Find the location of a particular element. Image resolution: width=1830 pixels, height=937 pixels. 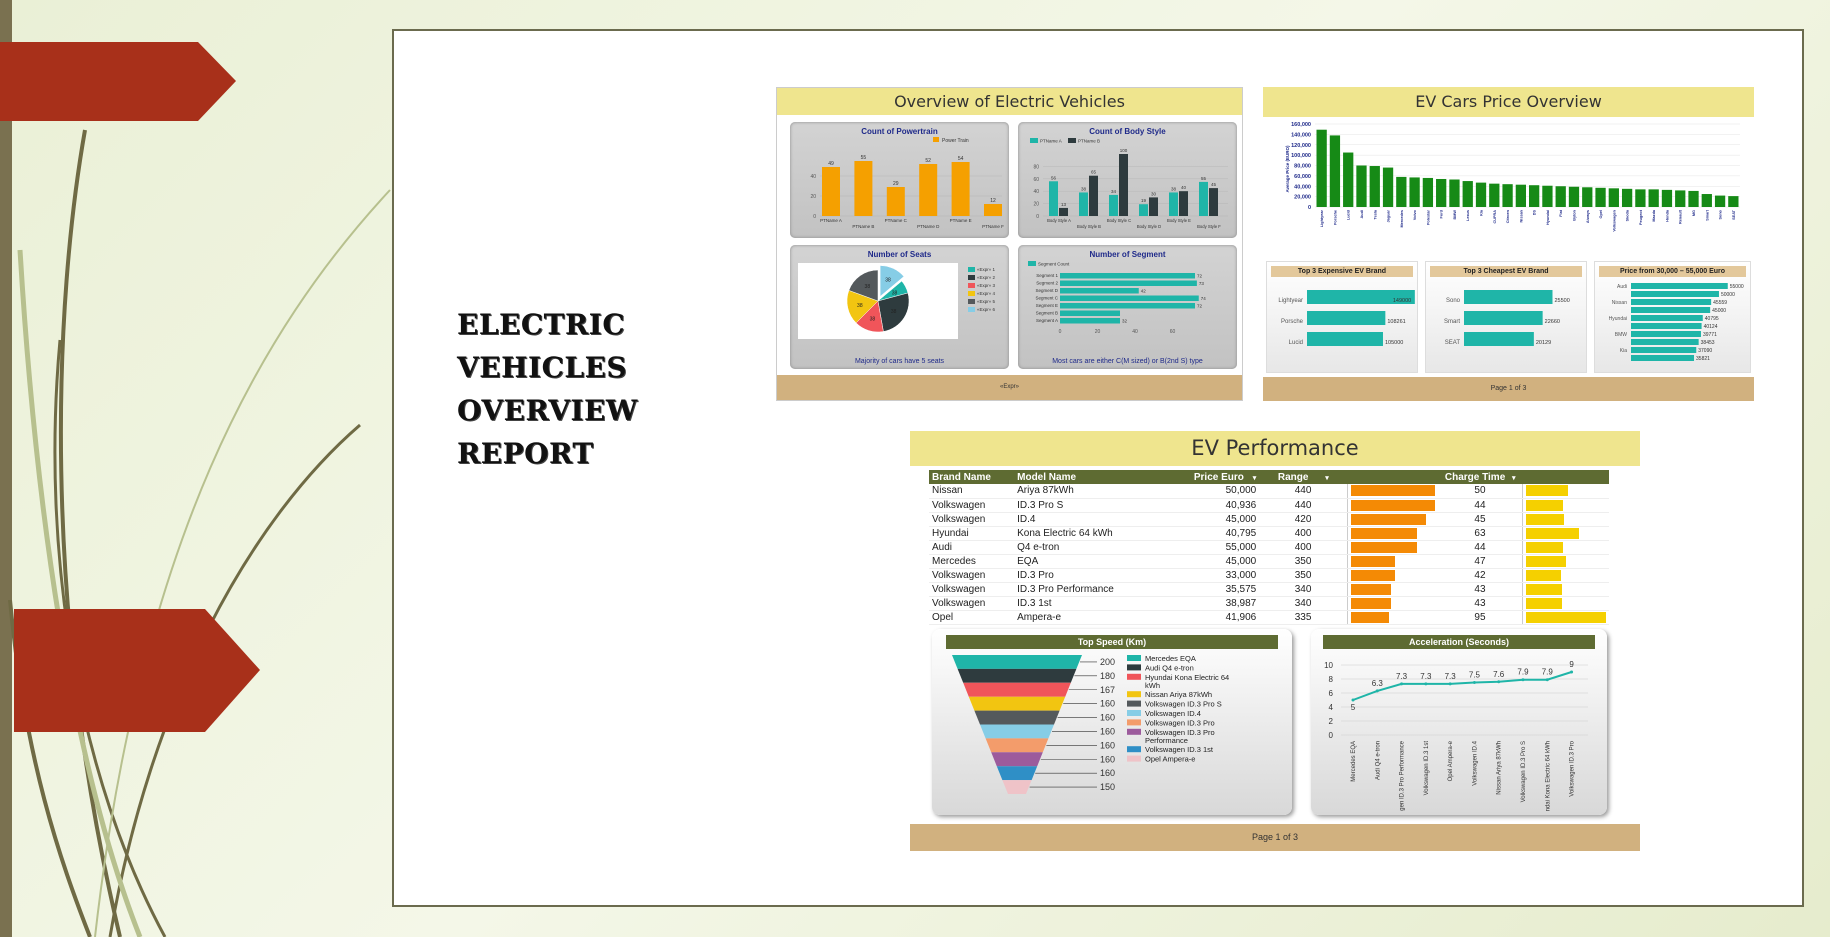

data-label: 25500 is located at coordinates (1562, 301).